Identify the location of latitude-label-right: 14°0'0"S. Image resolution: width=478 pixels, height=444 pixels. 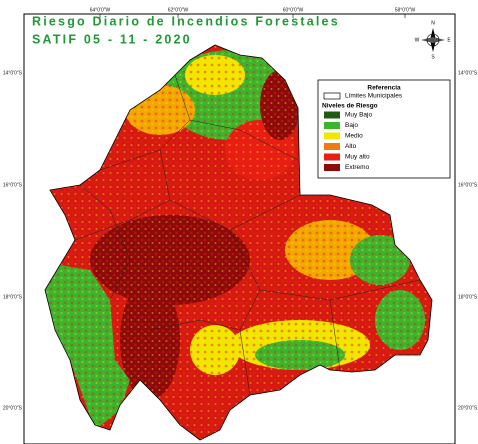
(468, 73).